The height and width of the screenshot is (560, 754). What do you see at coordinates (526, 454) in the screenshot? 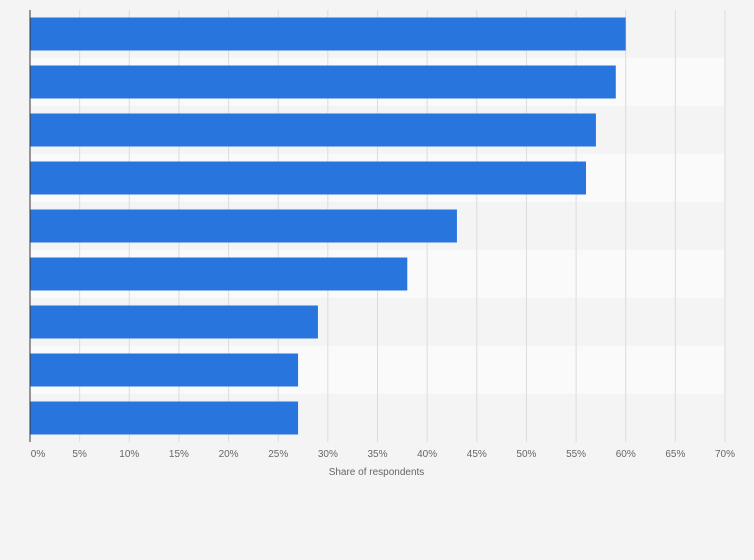
I see `x-tick-label: 50%` at bounding box center [526, 454].